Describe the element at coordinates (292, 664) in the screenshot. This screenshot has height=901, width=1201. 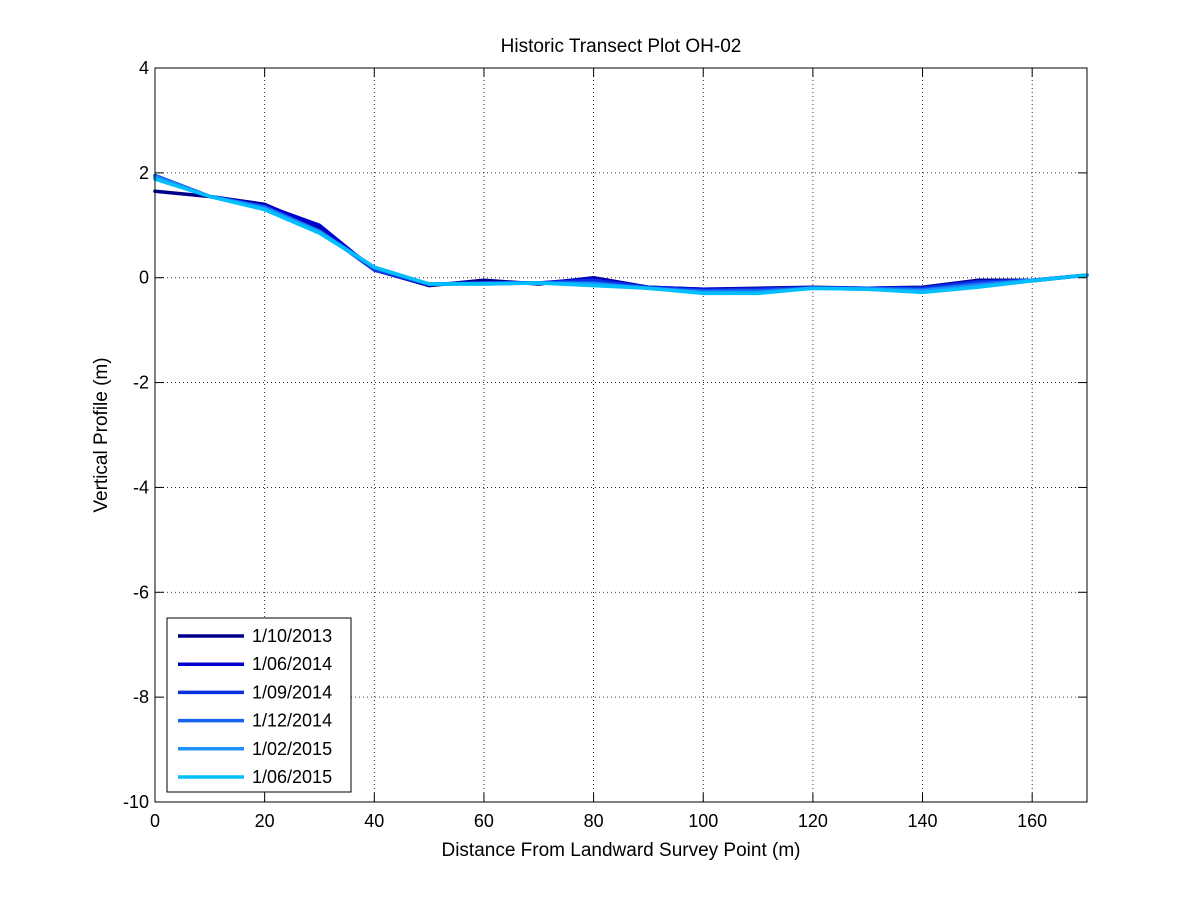
I see `legend-label: 1/06/2014` at that location.